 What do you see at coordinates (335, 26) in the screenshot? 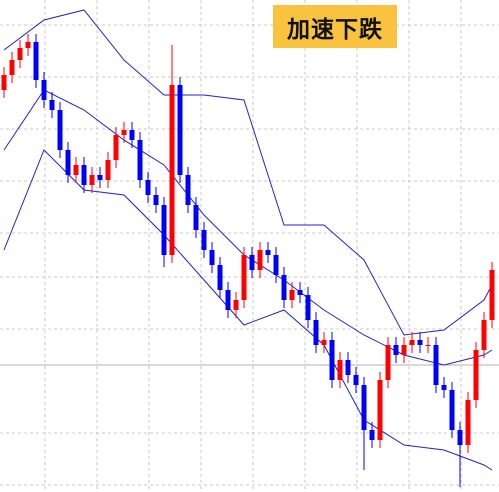
I see `annotation: 加速下跌` at bounding box center [335, 26].